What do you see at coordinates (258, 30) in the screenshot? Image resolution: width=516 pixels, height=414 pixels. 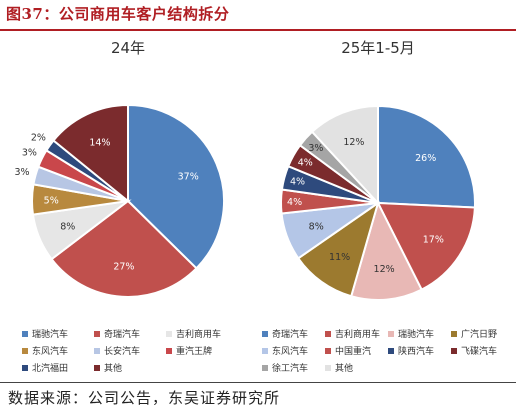 I see `title-divider` at bounding box center [258, 30].